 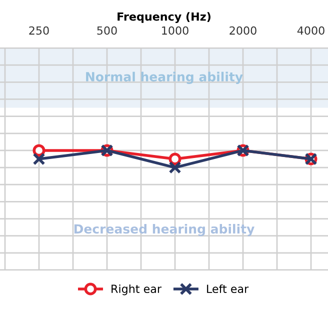 I want to click on legend-label: Left ear, so click(x=228, y=289).